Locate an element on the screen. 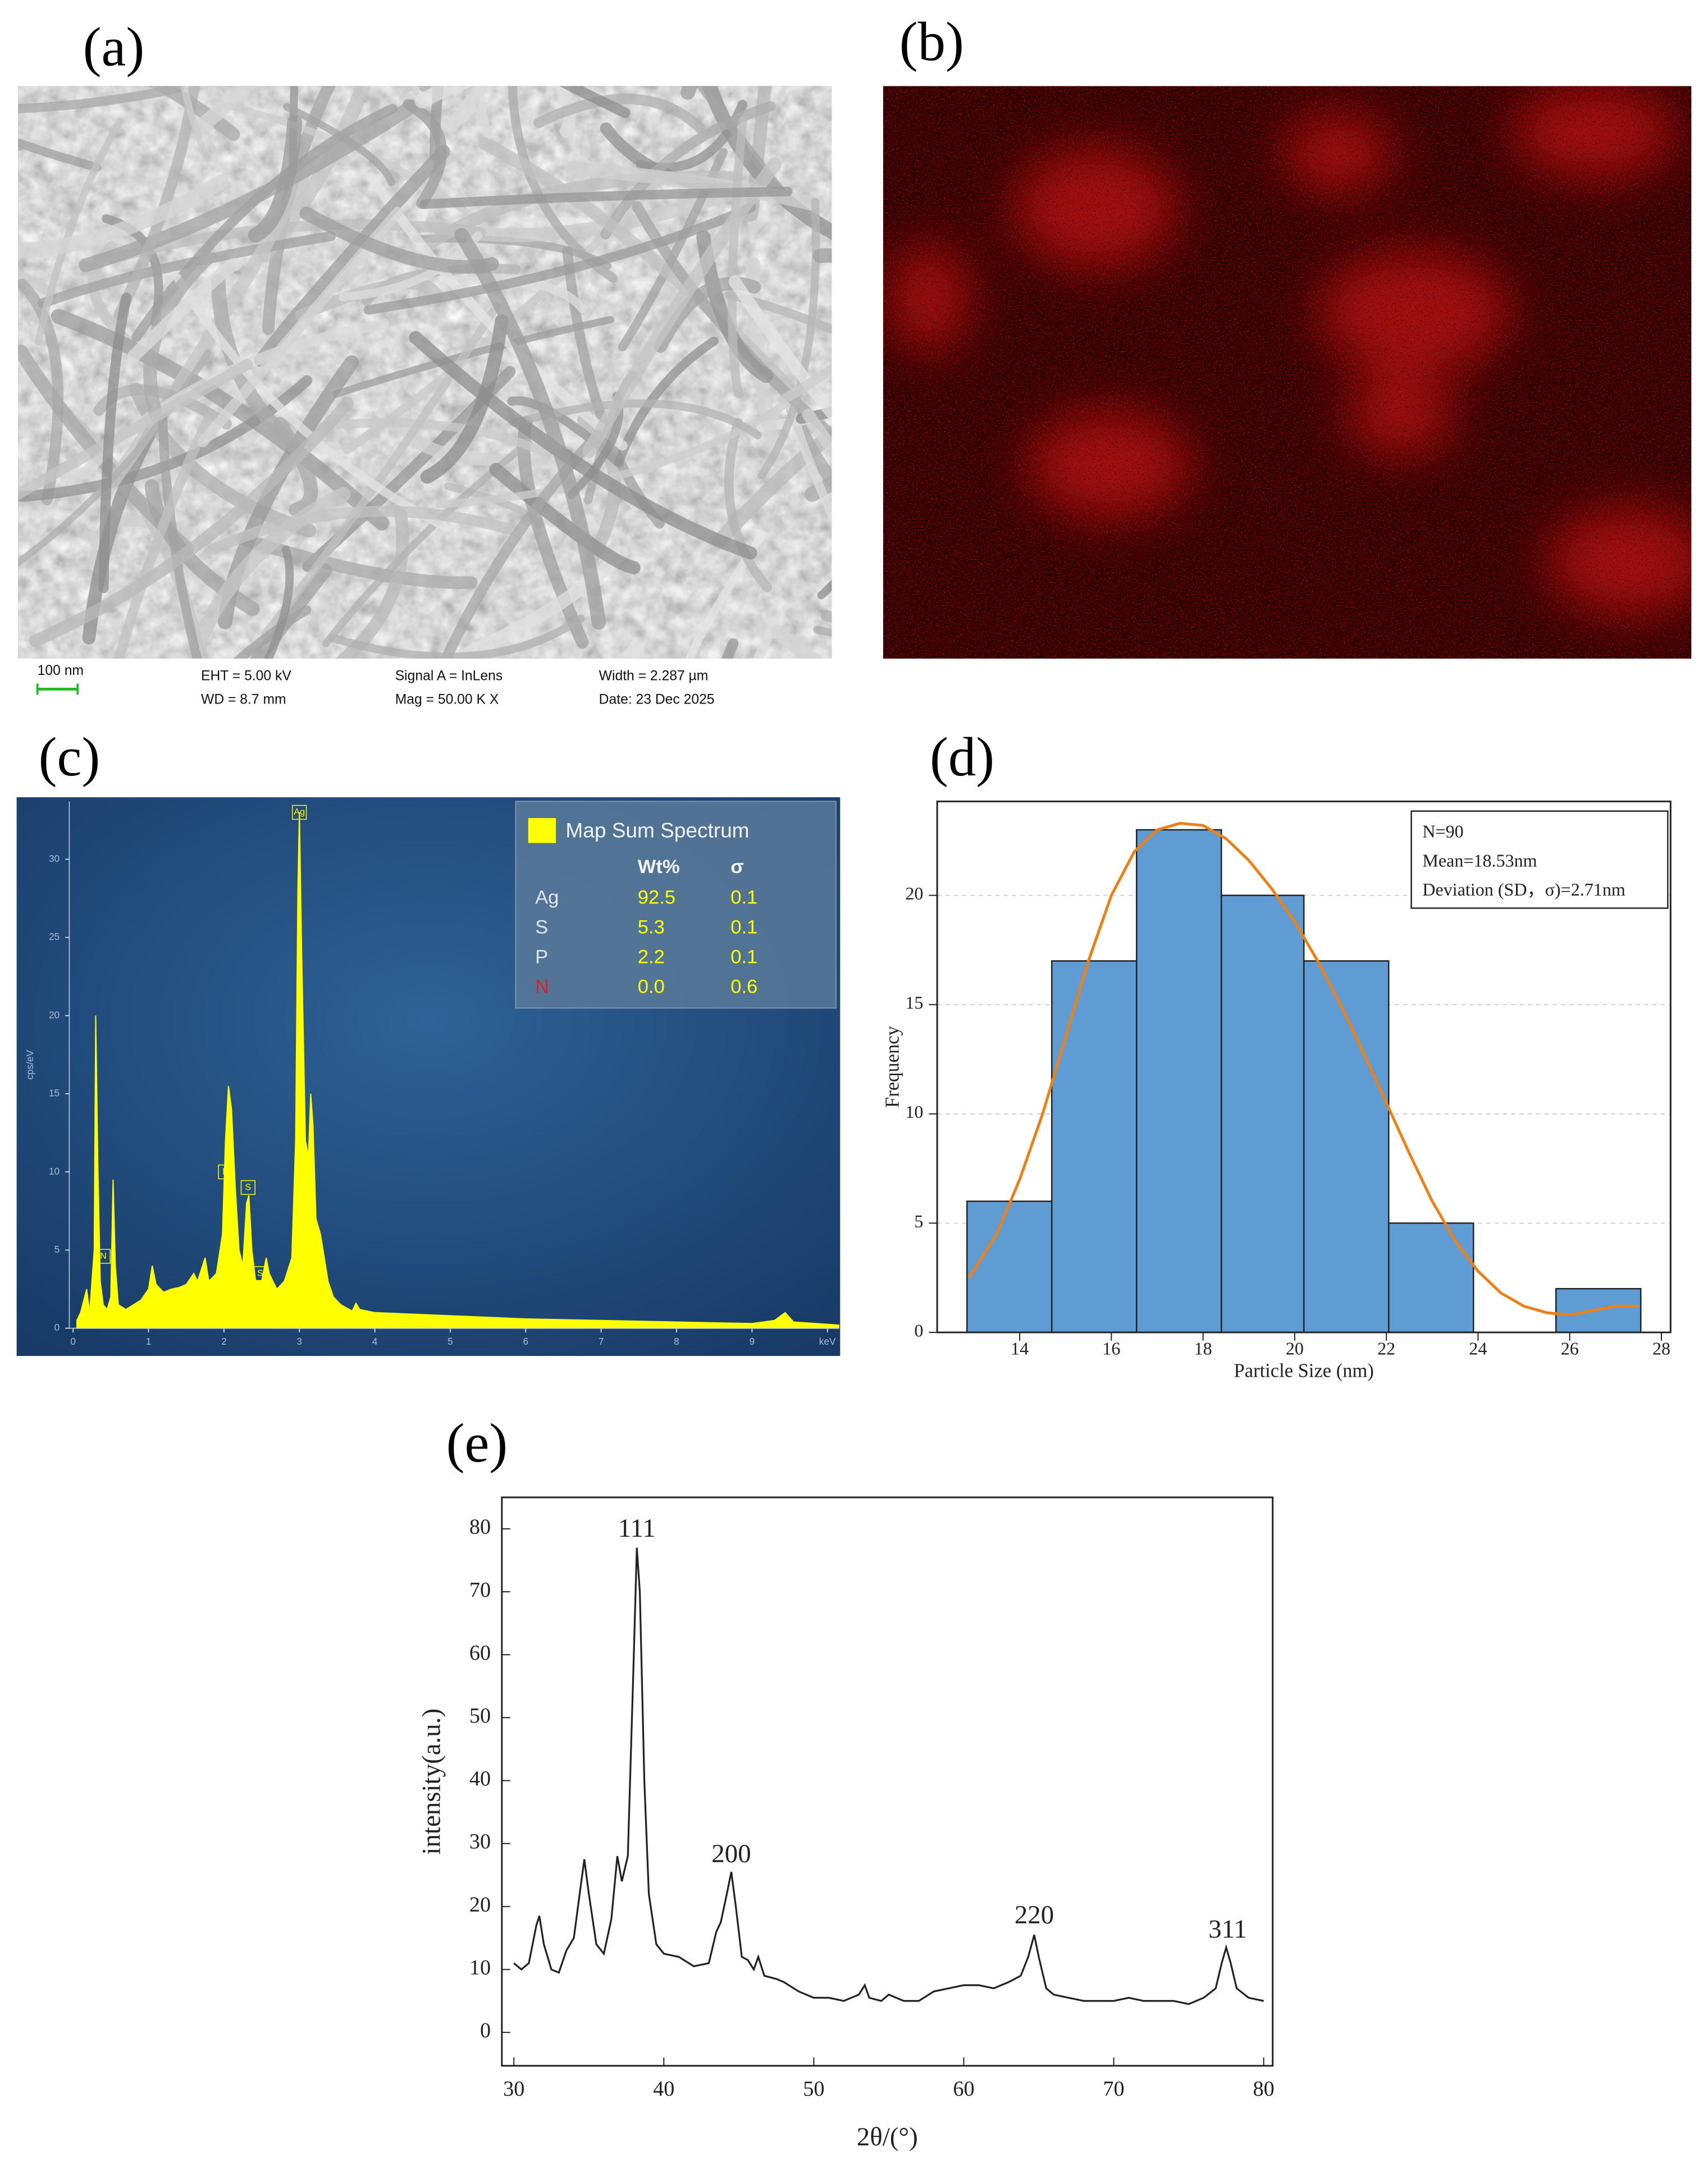  x-tick-label: keV is located at coordinates (828, 1341).